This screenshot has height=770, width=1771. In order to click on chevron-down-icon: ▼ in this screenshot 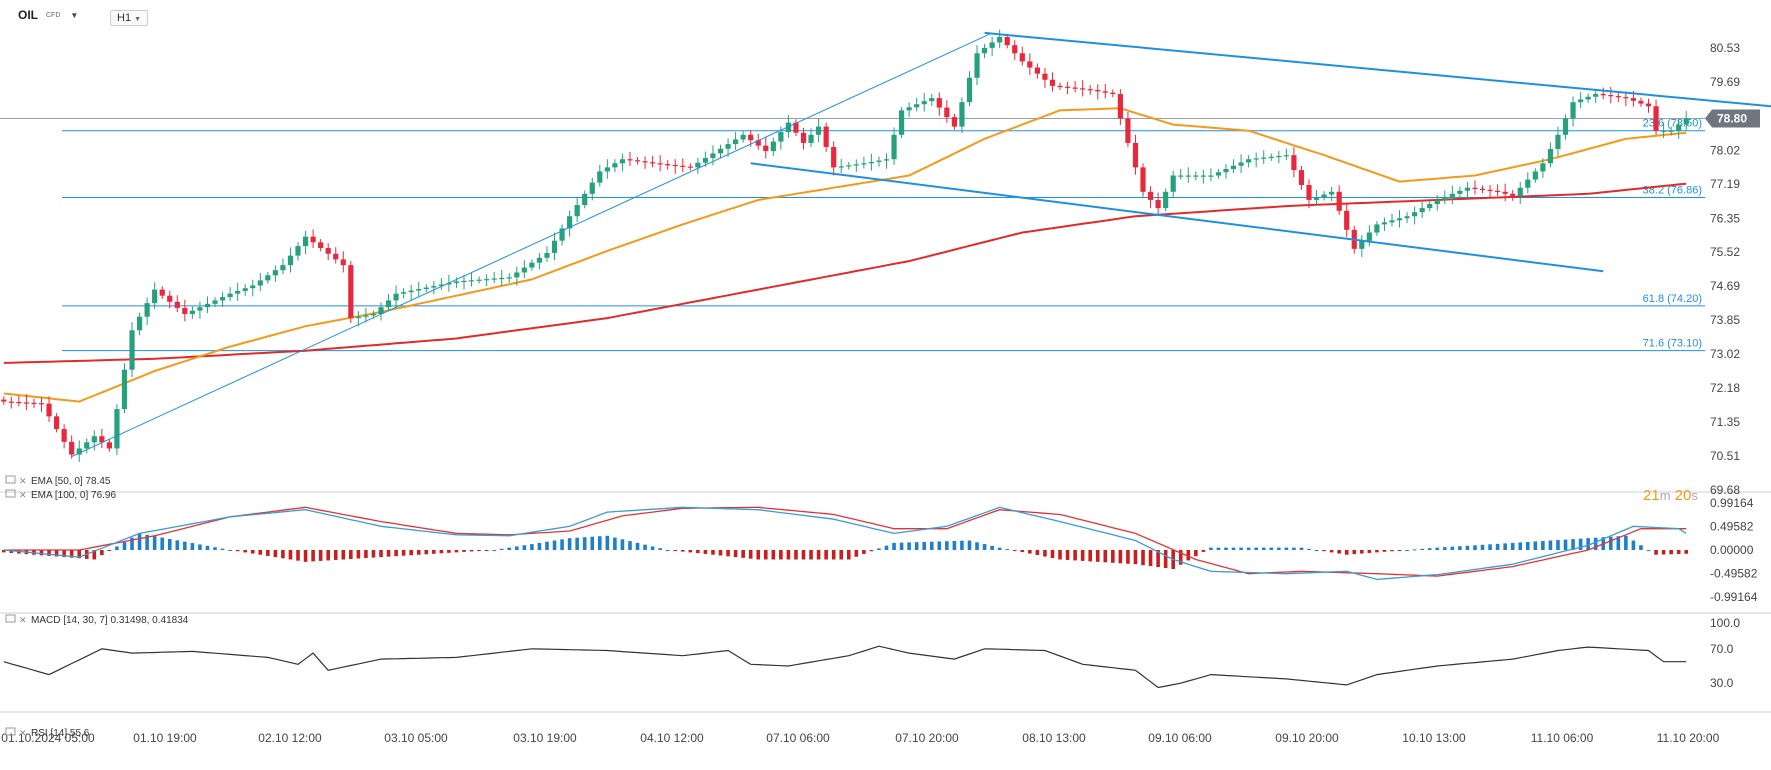, I will do `click(74, 15)`.